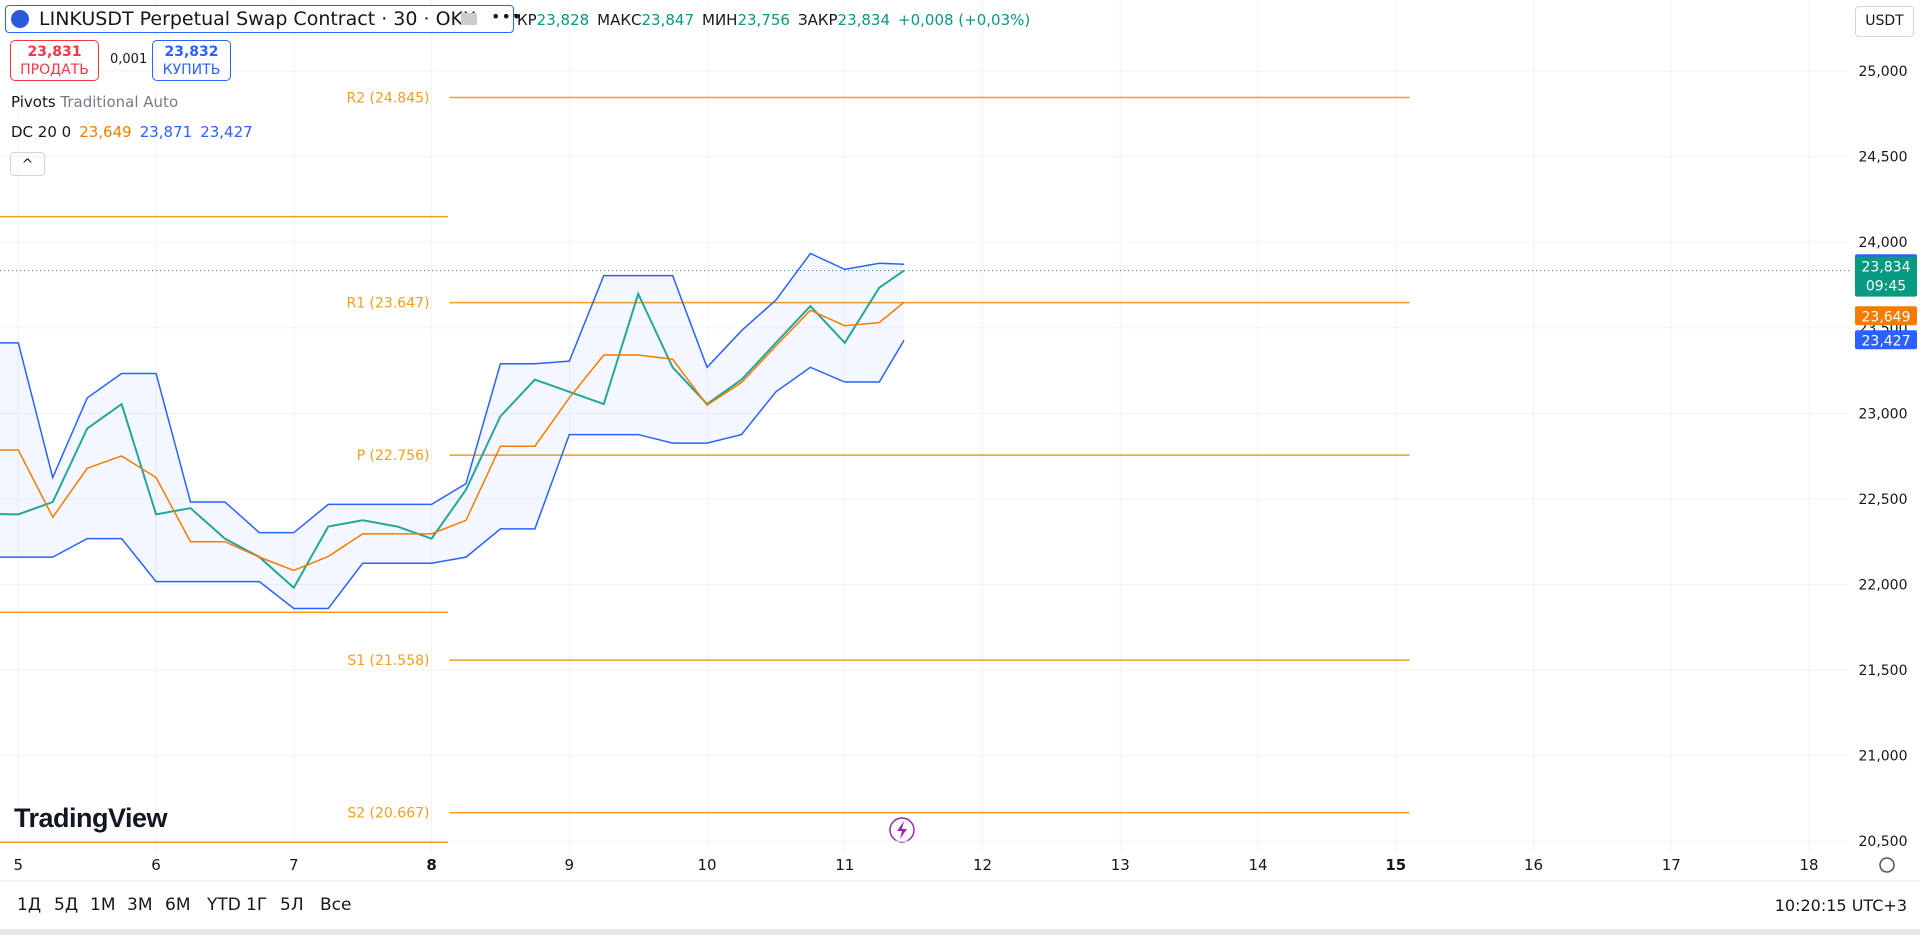 This screenshot has width=1920, height=935. What do you see at coordinates (226, 132) in the screenshot?
I see `indicator-value: 23,427` at bounding box center [226, 132].